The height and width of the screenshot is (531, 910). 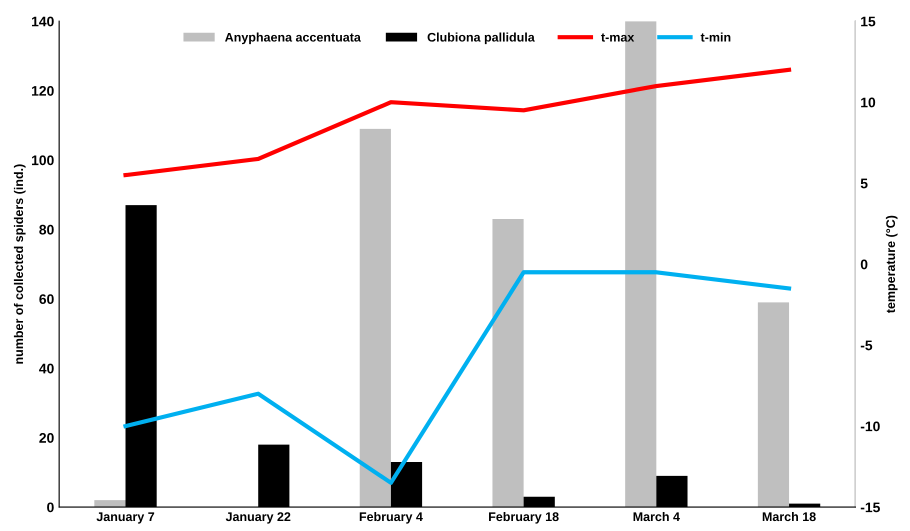 What do you see at coordinates (46, 229) in the screenshot?
I see `y-tick-label: 80` at bounding box center [46, 229].